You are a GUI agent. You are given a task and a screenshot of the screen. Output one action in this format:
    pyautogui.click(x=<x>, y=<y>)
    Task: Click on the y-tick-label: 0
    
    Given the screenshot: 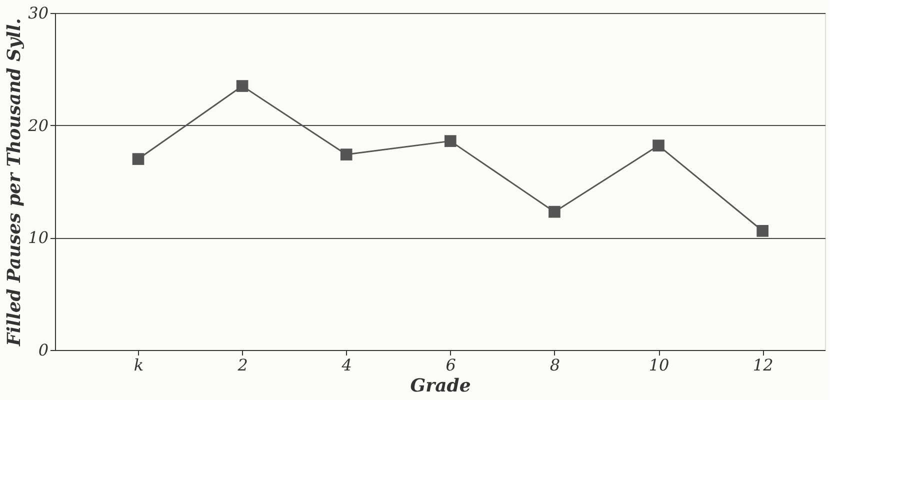 What is the action you would take?
    pyautogui.click(x=43, y=350)
    